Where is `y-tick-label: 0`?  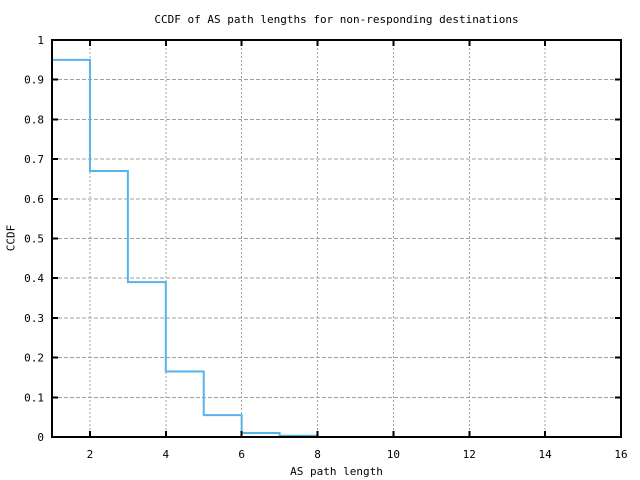 y-tick-label: 0 is located at coordinates (40, 437).